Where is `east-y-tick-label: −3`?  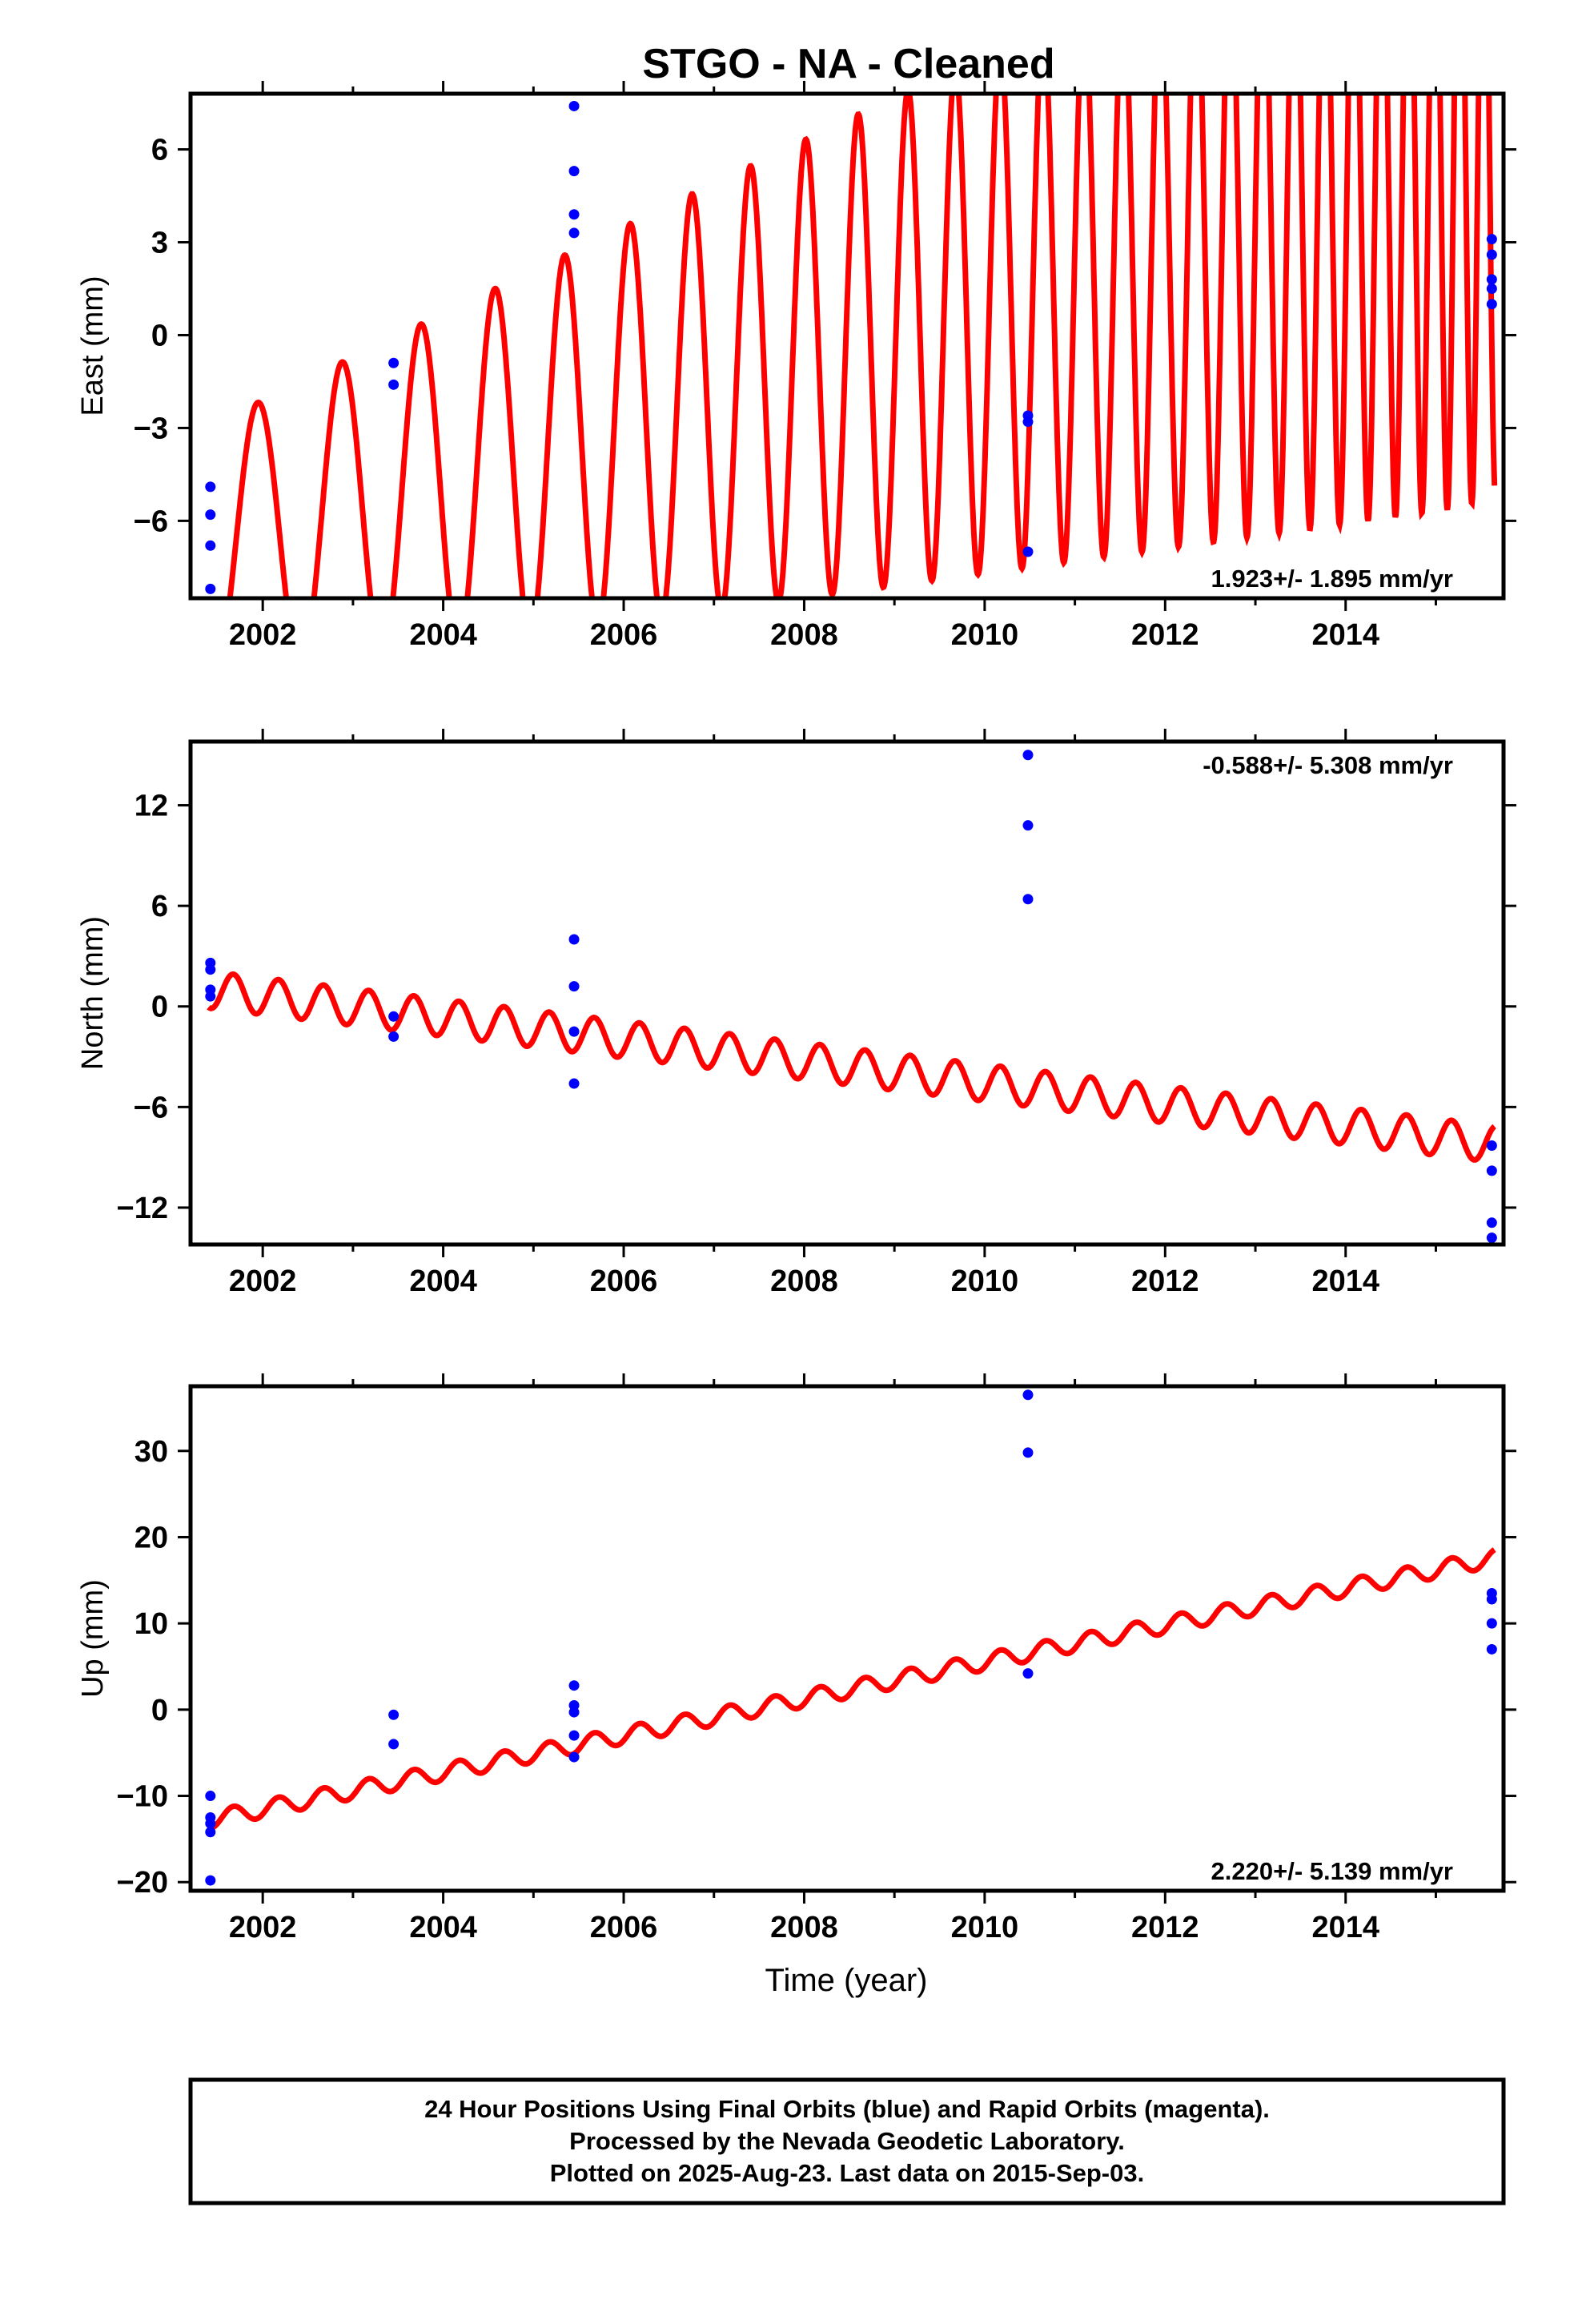
east-y-tick-label: −3 is located at coordinates (151, 429).